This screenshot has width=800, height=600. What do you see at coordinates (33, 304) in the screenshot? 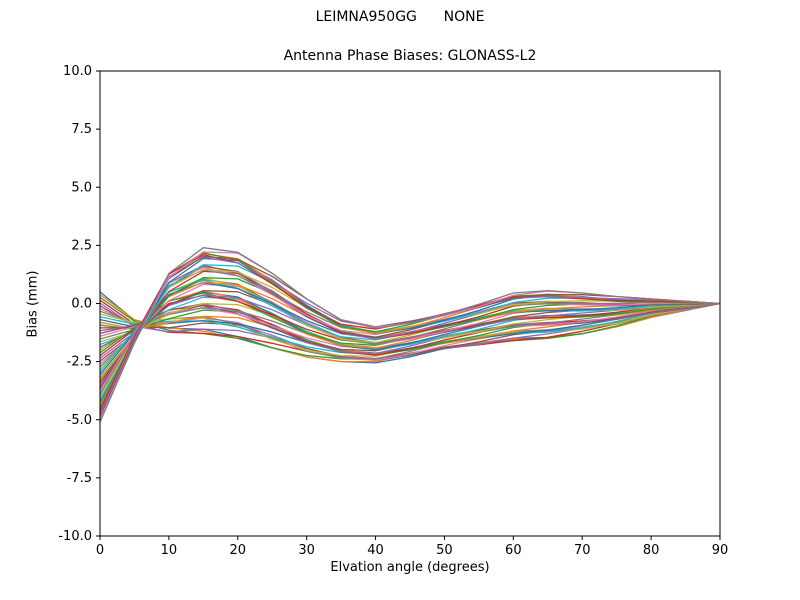
I see `y-axis-label: Bias (mm)` at bounding box center [33, 304].